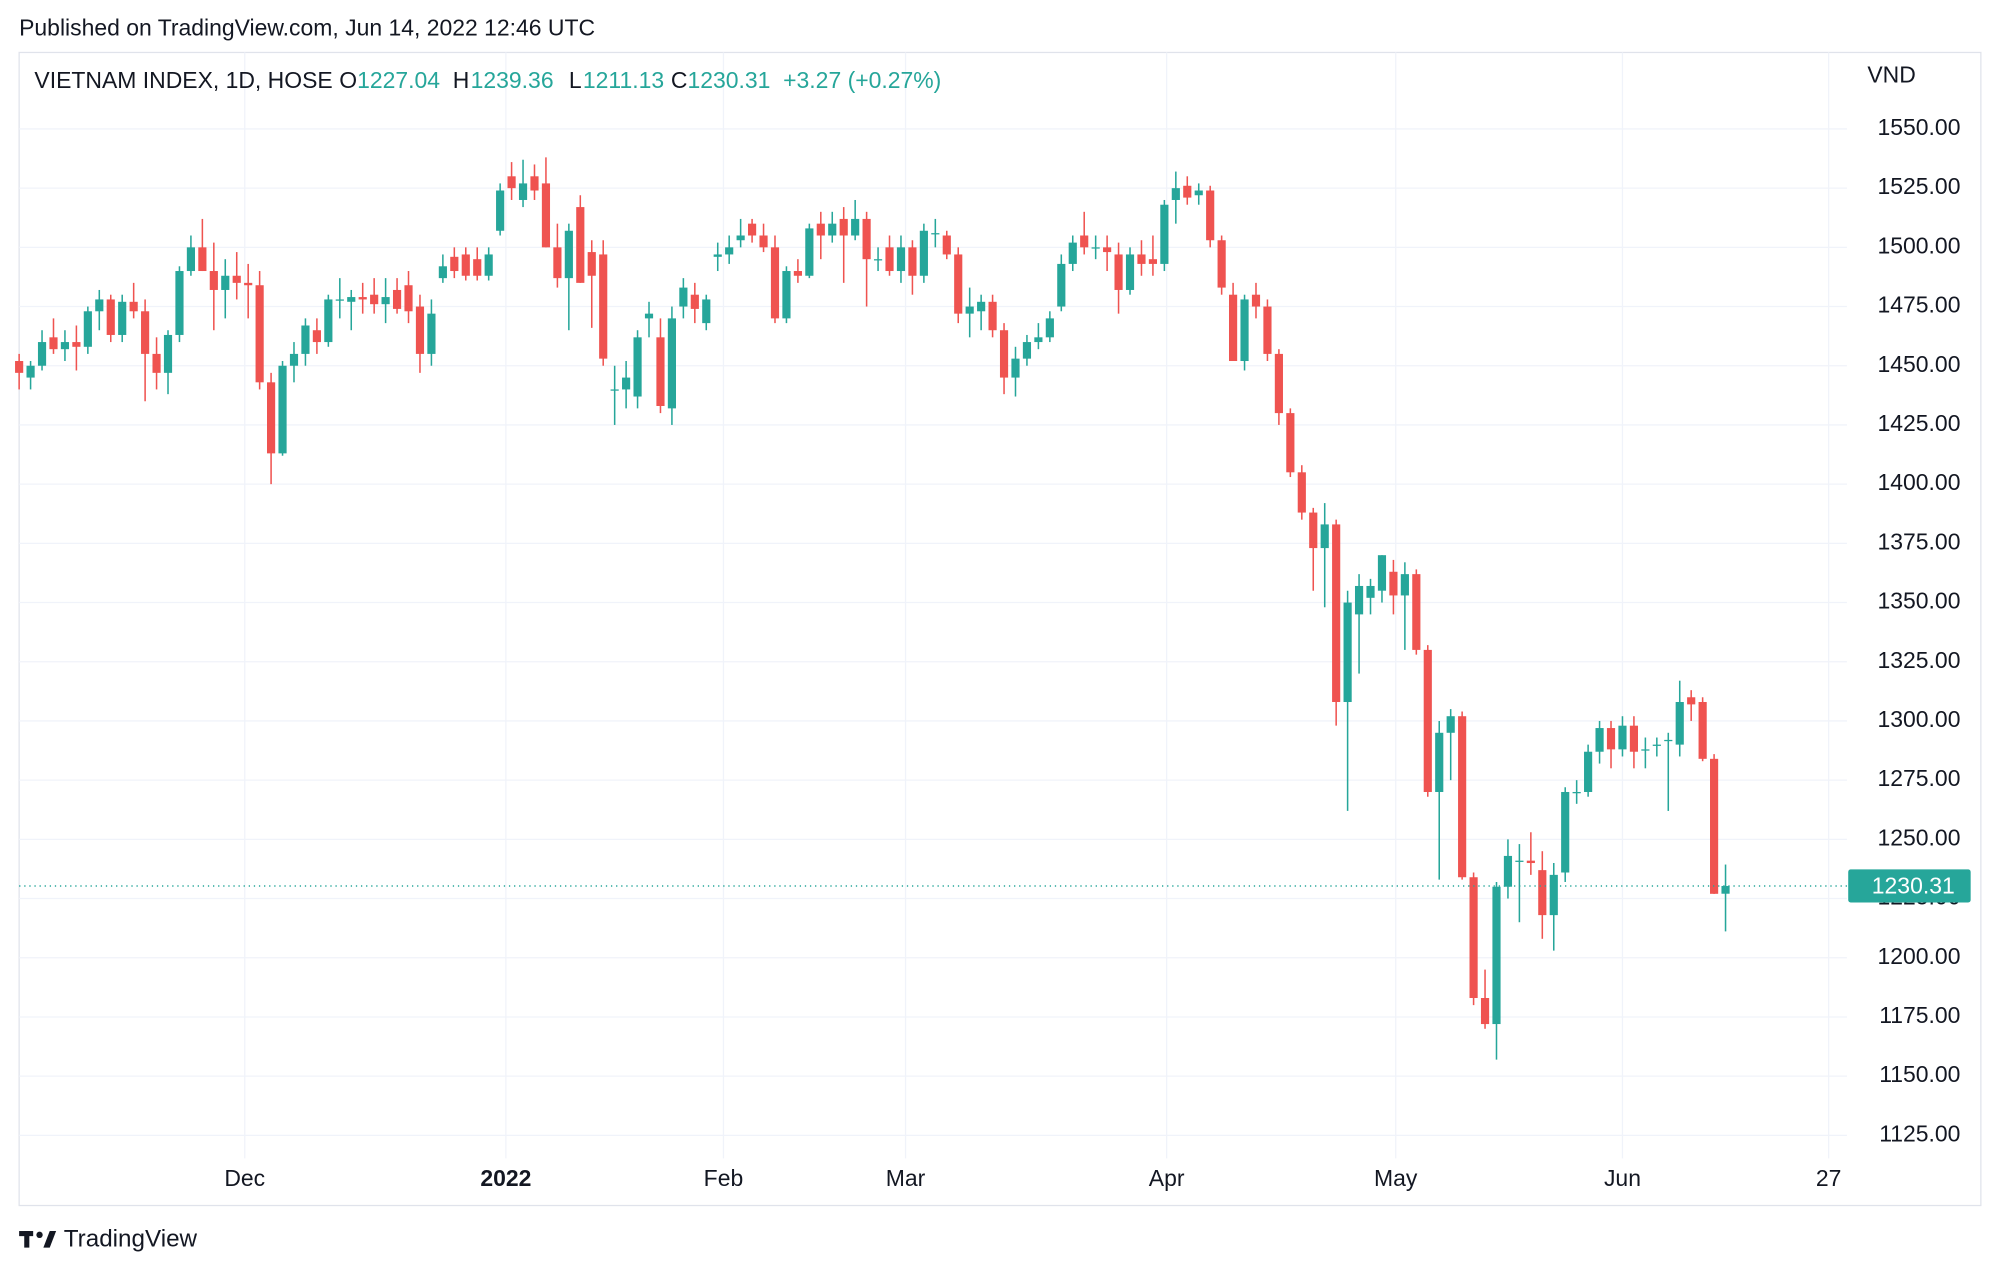  What do you see at coordinates (348, 80) in the screenshot?
I see `ohlc-letter: O` at bounding box center [348, 80].